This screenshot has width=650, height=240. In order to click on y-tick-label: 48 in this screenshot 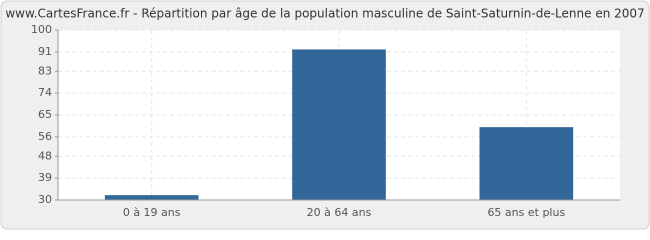, I will do `click(45, 155)`.